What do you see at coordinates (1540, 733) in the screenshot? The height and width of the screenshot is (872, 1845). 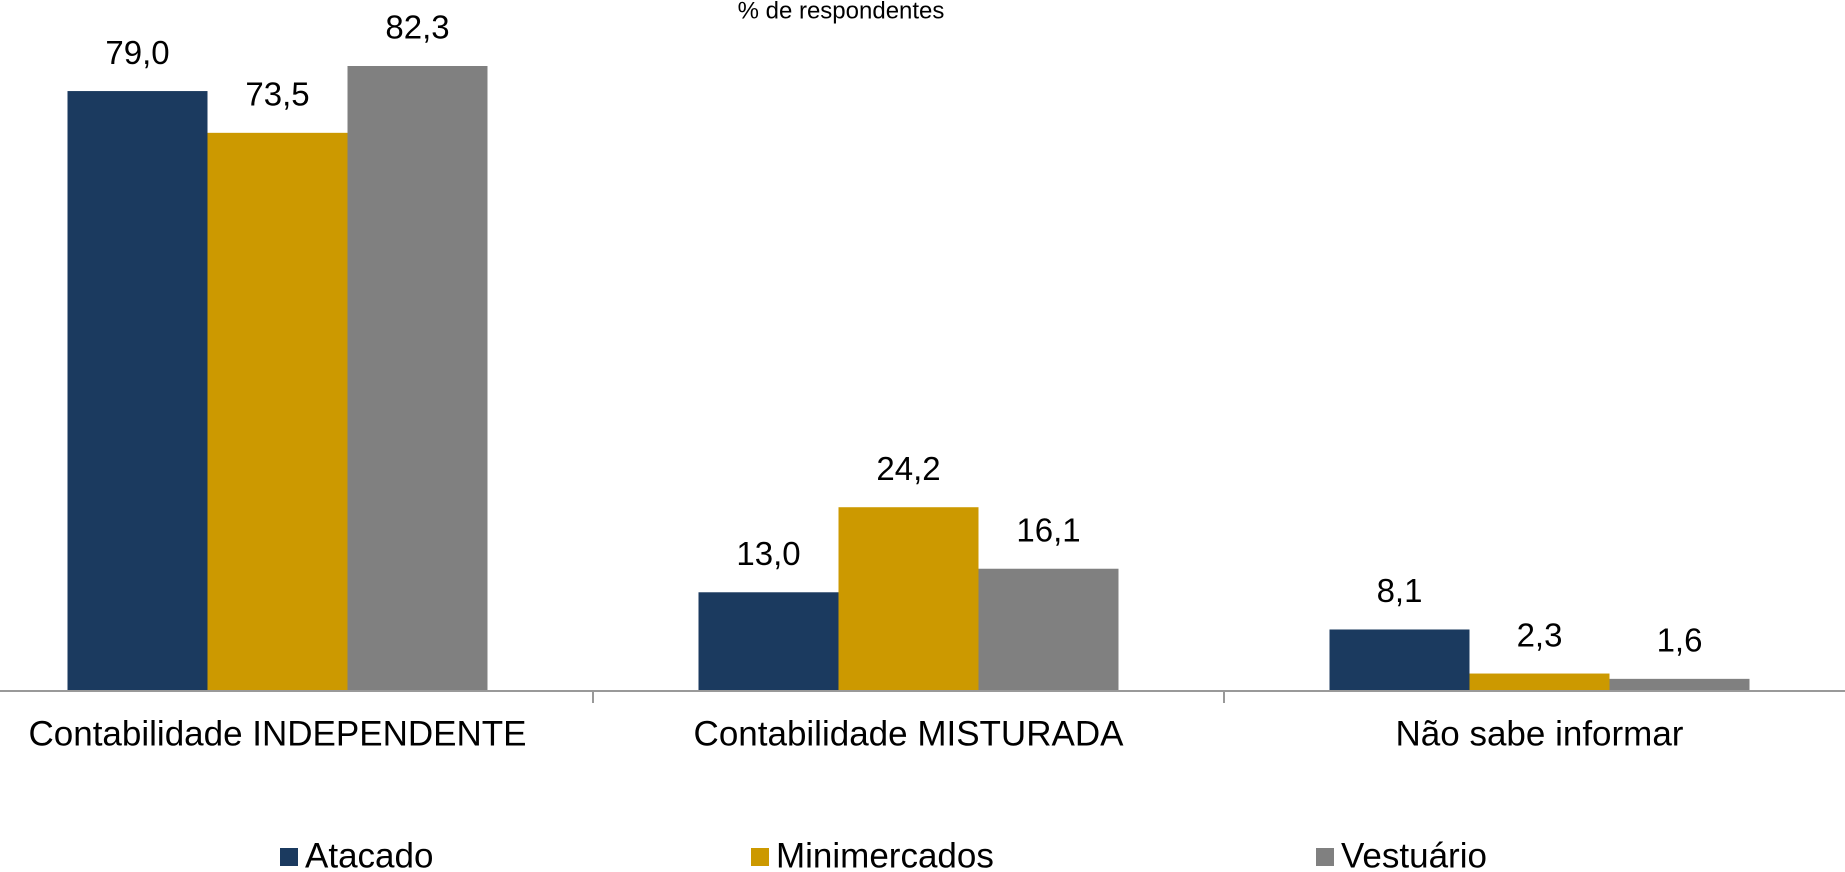 I see `x-tick-label: Não sabe informar` at bounding box center [1540, 733].